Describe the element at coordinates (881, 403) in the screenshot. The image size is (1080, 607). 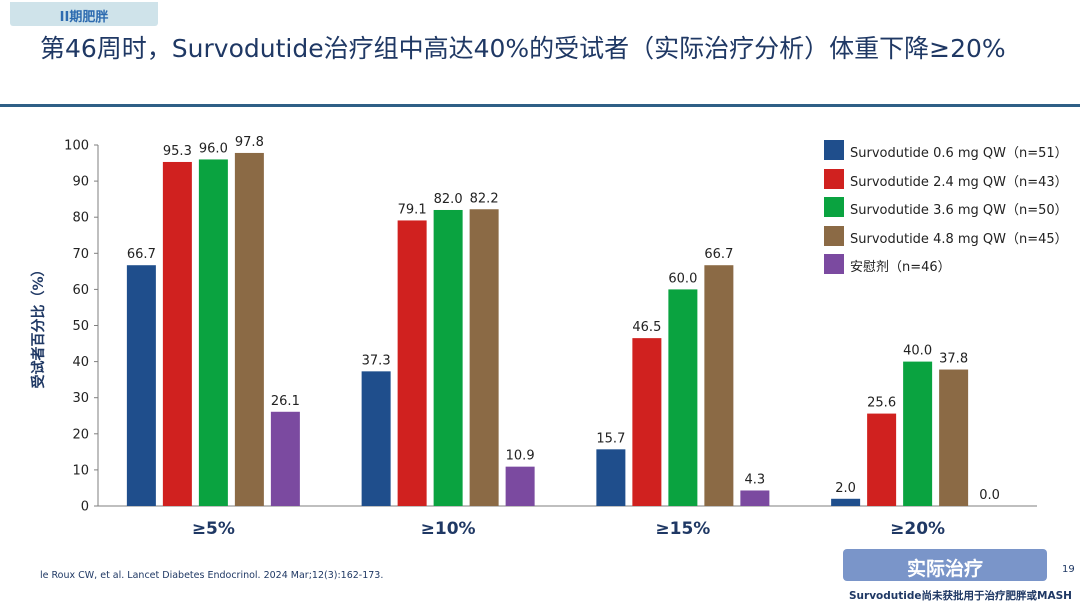
I see `bar-value-label: 25.6` at that location.